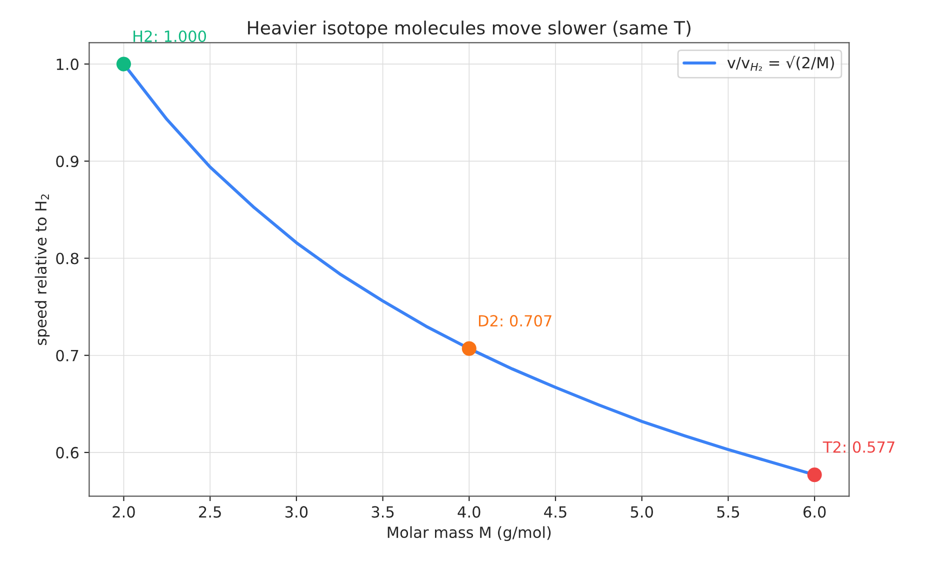 The width and height of the screenshot is (929, 569). What do you see at coordinates (67, 162) in the screenshot?
I see `y-tick-label: 0.9` at bounding box center [67, 162].